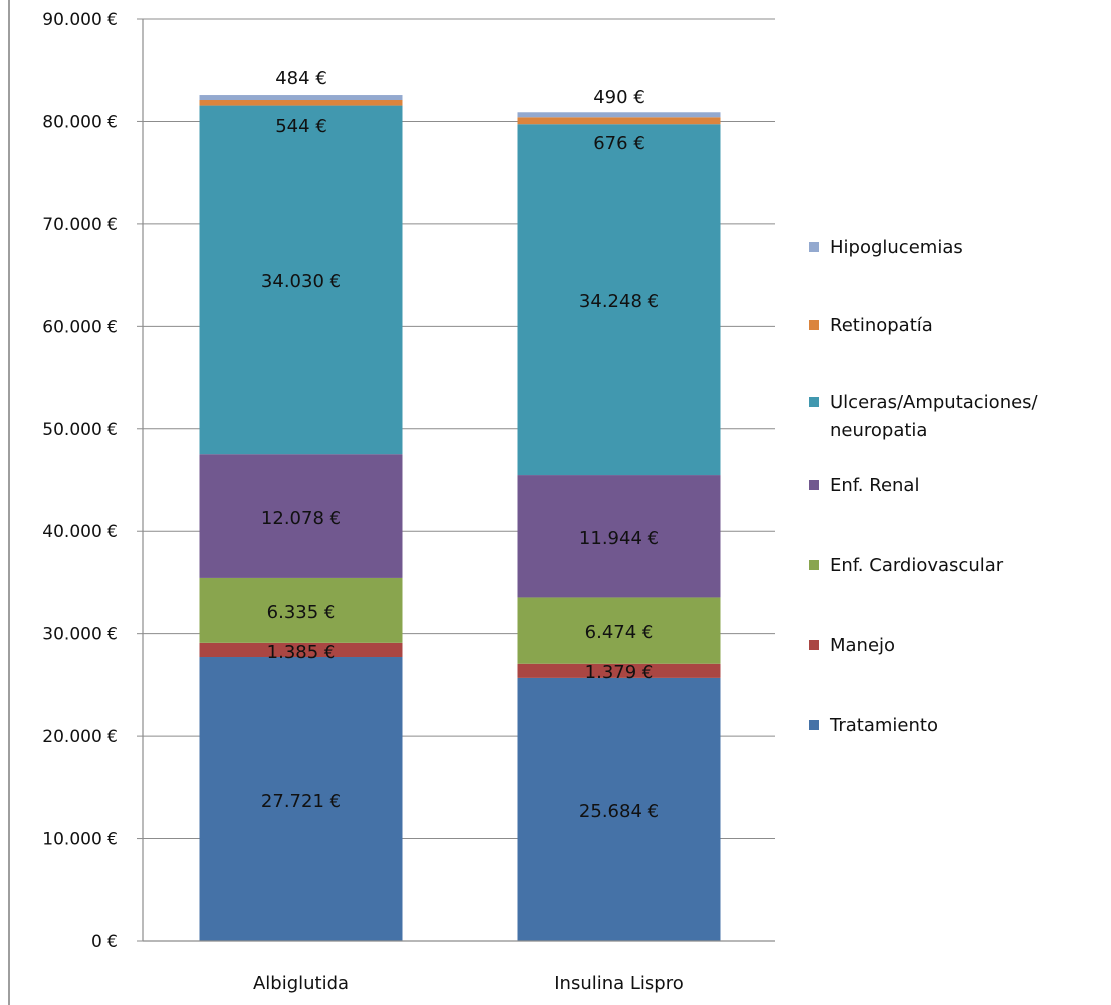  Describe the element at coordinates (874, 485) in the screenshot. I see `legend-label: Enf. Renal` at that location.